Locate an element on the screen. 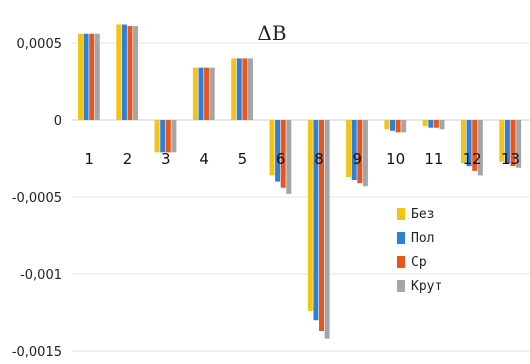  y-tick-label: -0,0015 is located at coordinates (37, 352).